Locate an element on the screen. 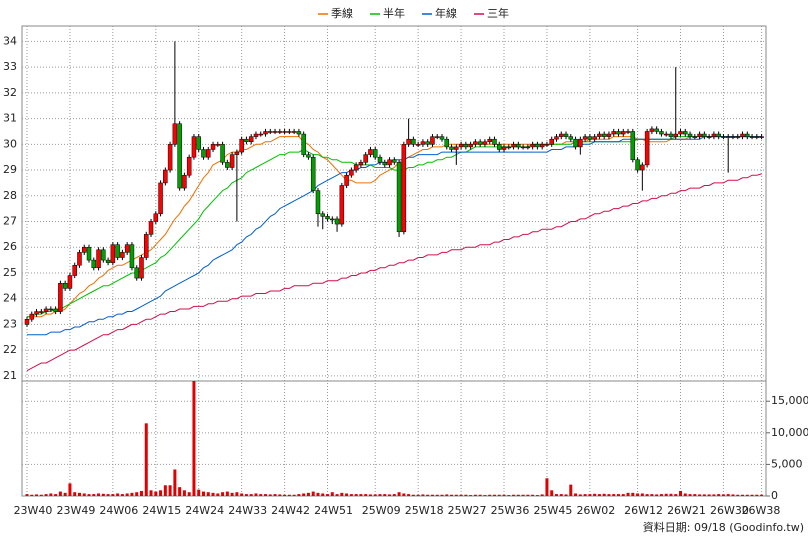 This screenshot has height=544, width=808. x-tick-label: 25W27 is located at coordinates (467, 510).